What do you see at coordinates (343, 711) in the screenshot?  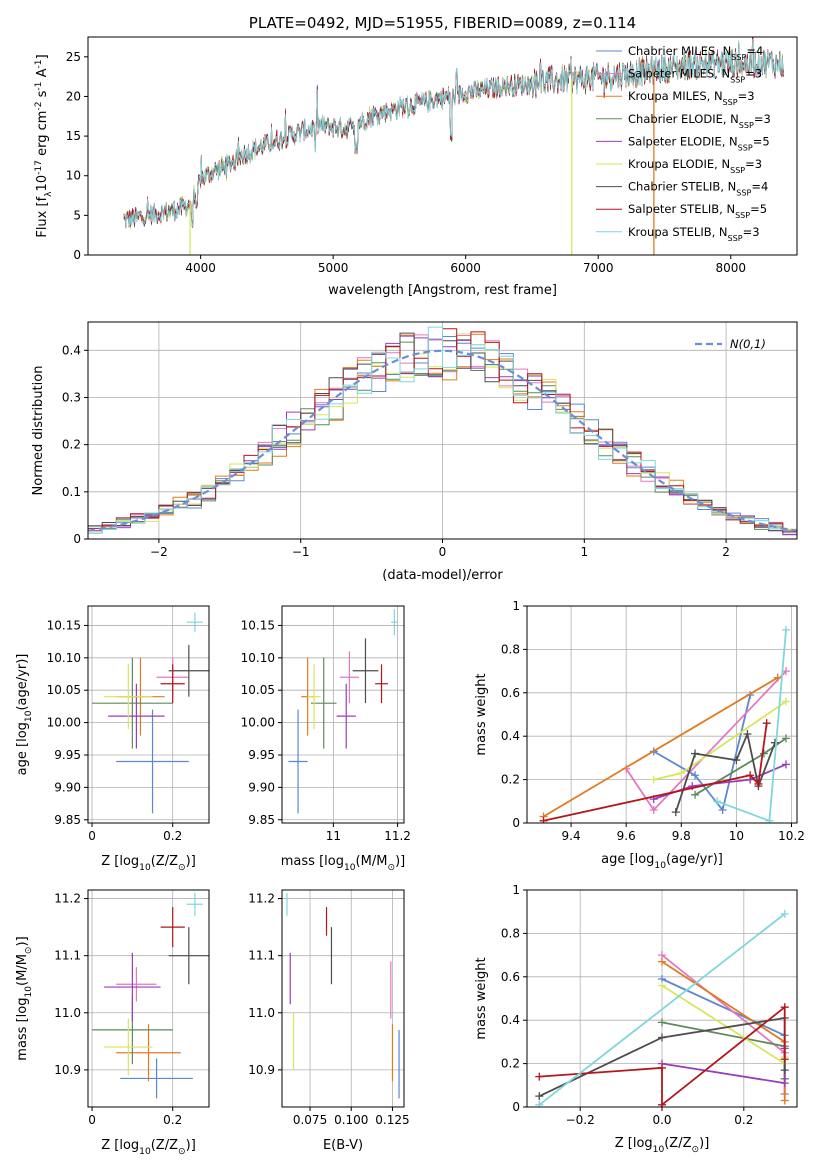 I see `age_vs_mass-plot-area` at bounding box center [343, 711].